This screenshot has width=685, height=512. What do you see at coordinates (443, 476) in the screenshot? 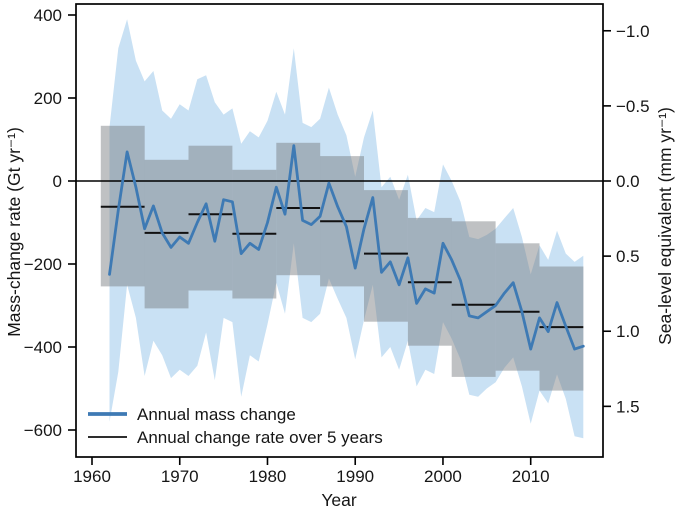
I see `x-tick-label: 2000` at bounding box center [443, 476].